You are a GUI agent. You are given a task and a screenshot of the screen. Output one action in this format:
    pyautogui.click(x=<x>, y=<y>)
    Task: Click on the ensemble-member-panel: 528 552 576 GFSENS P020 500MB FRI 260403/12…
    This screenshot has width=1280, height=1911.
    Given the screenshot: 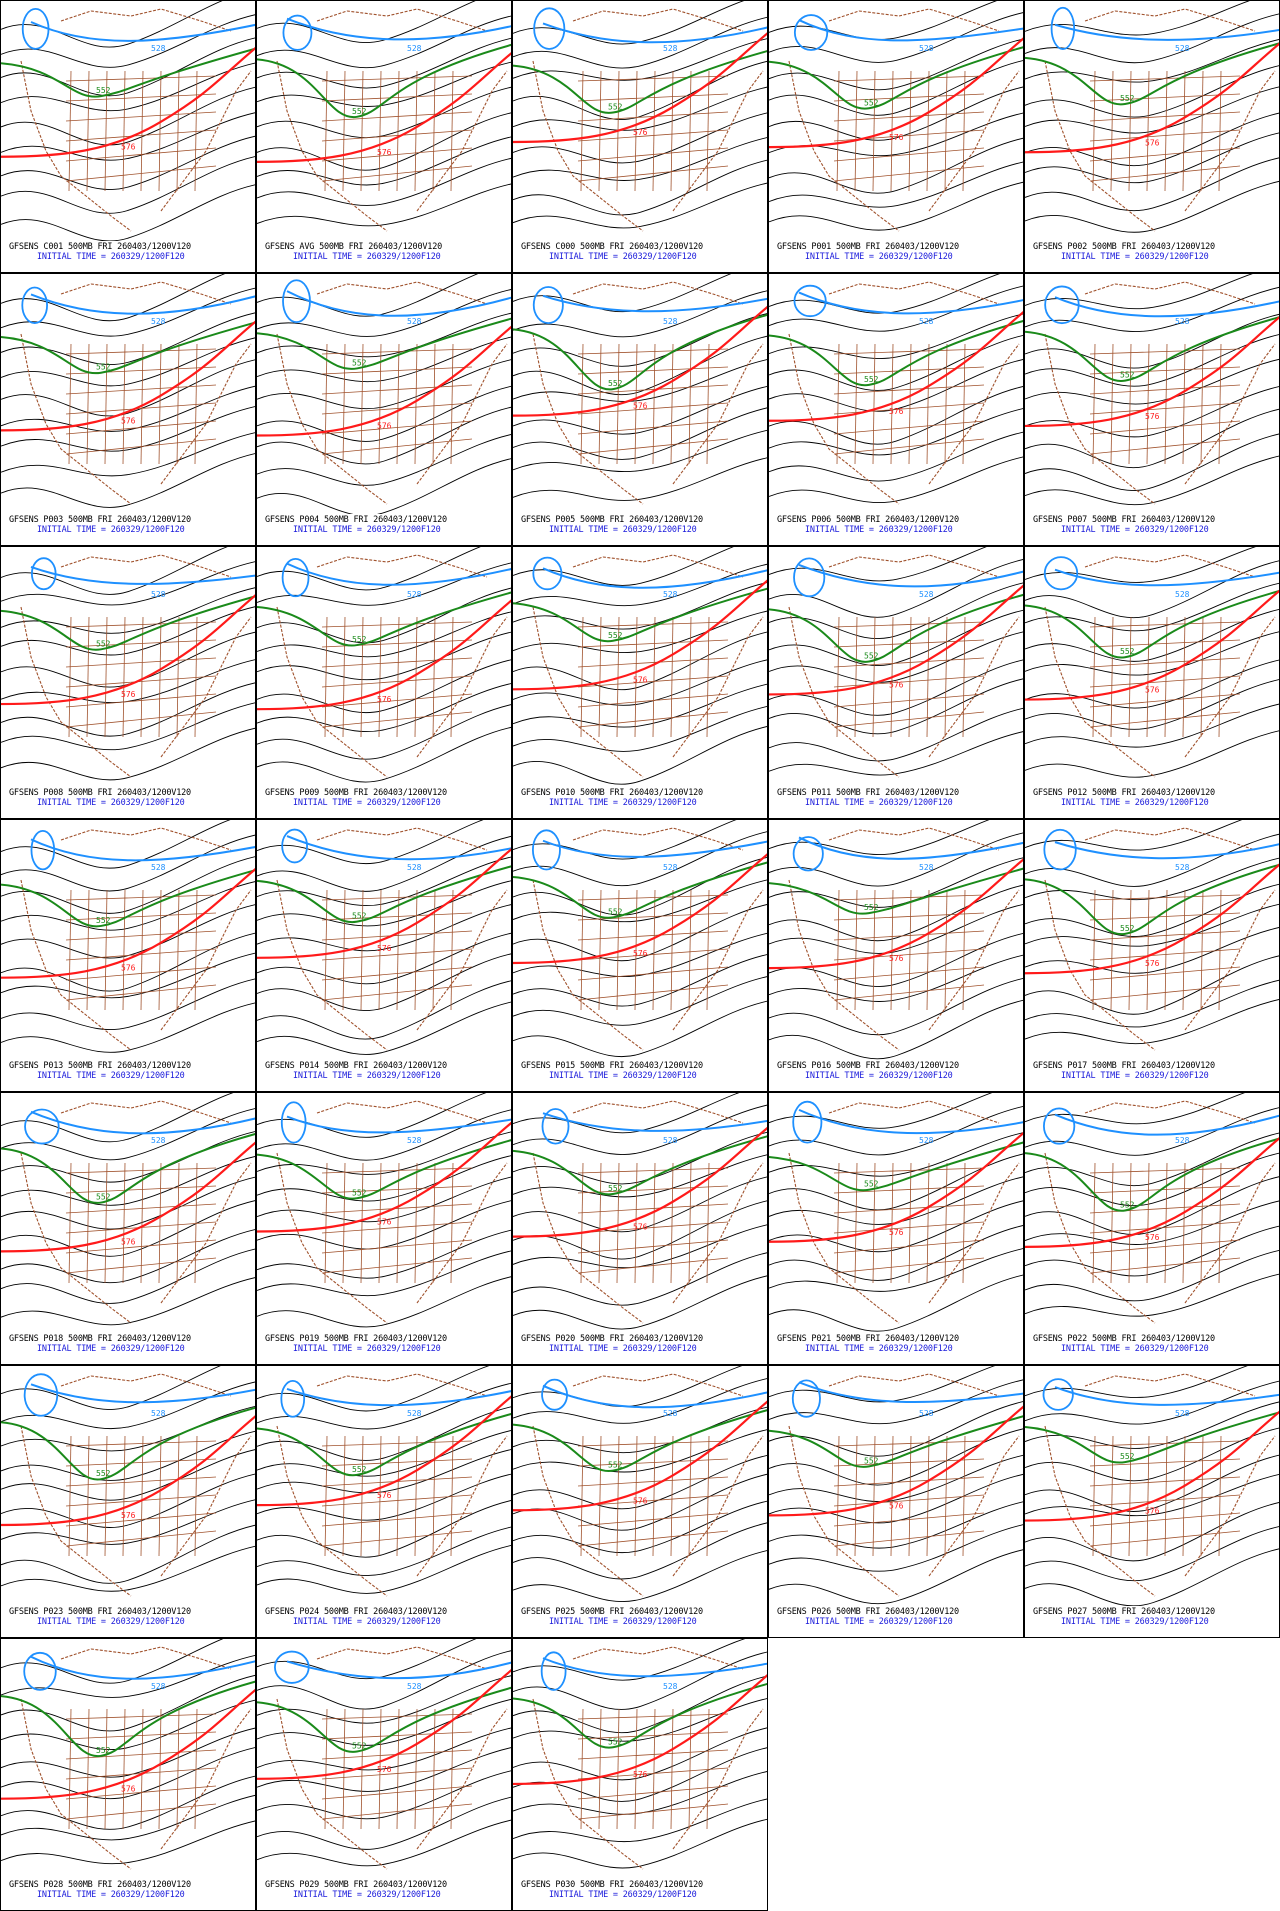 What is the action you would take?
    pyautogui.click(x=640, y=1228)
    